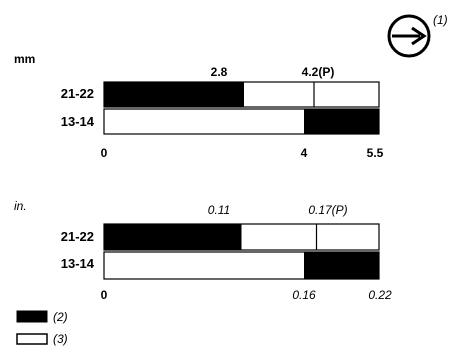 This screenshot has width=456, height=353. I want to click on direction-symbol: (1), so click(417, 35).